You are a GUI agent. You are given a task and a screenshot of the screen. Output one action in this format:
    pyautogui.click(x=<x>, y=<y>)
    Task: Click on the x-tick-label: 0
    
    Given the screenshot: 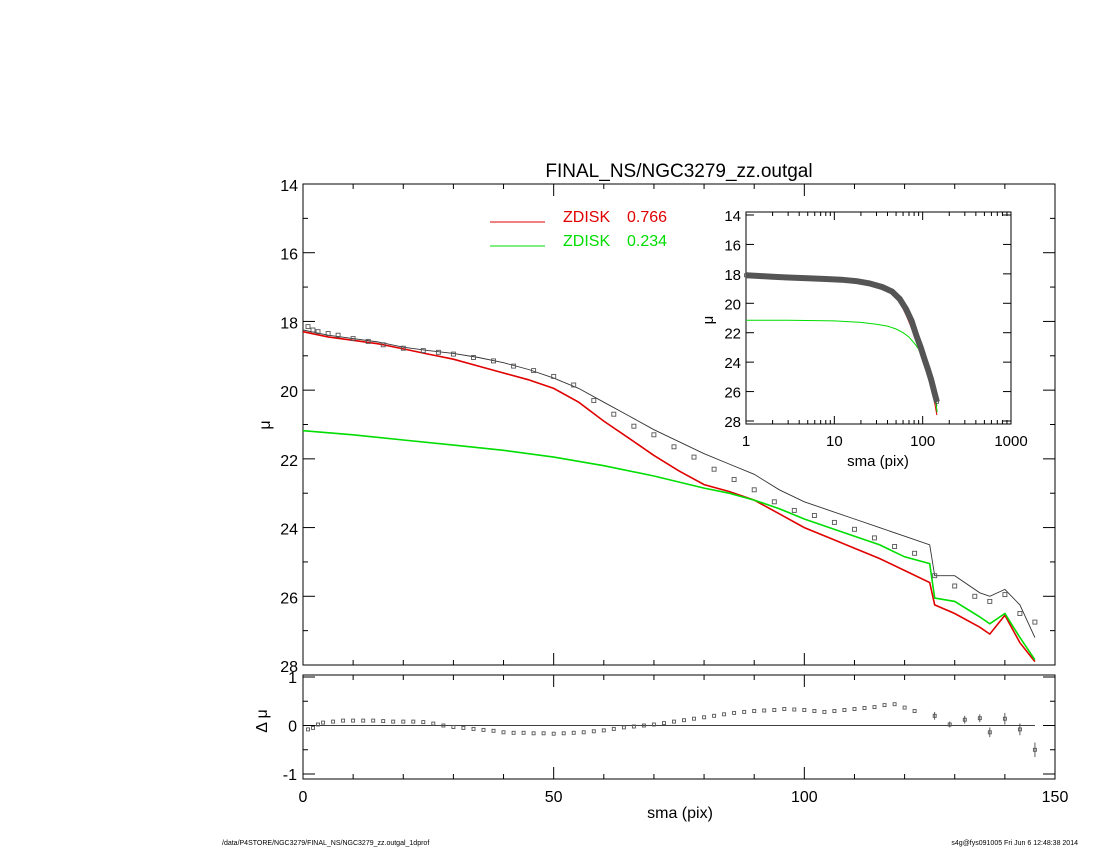 What is the action you would take?
    pyautogui.click(x=303, y=797)
    